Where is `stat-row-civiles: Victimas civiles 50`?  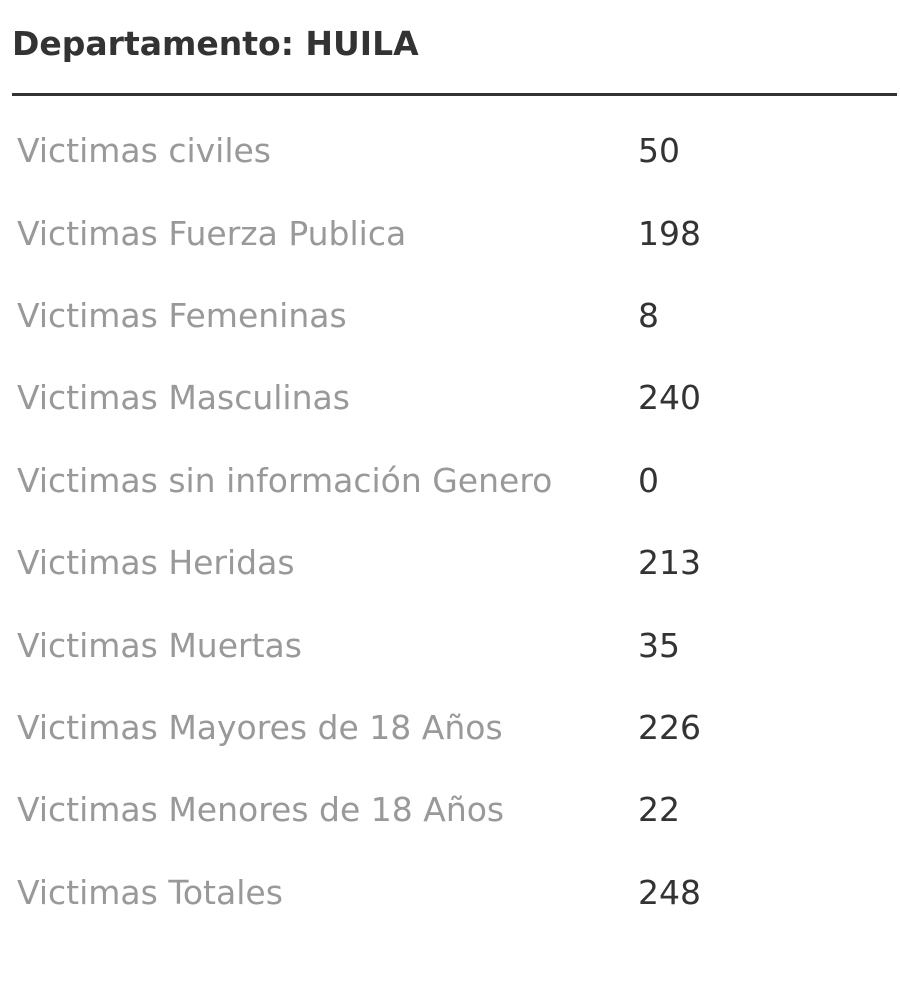 stat-row-civiles: Victimas civiles 50 is located at coordinates (427, 151).